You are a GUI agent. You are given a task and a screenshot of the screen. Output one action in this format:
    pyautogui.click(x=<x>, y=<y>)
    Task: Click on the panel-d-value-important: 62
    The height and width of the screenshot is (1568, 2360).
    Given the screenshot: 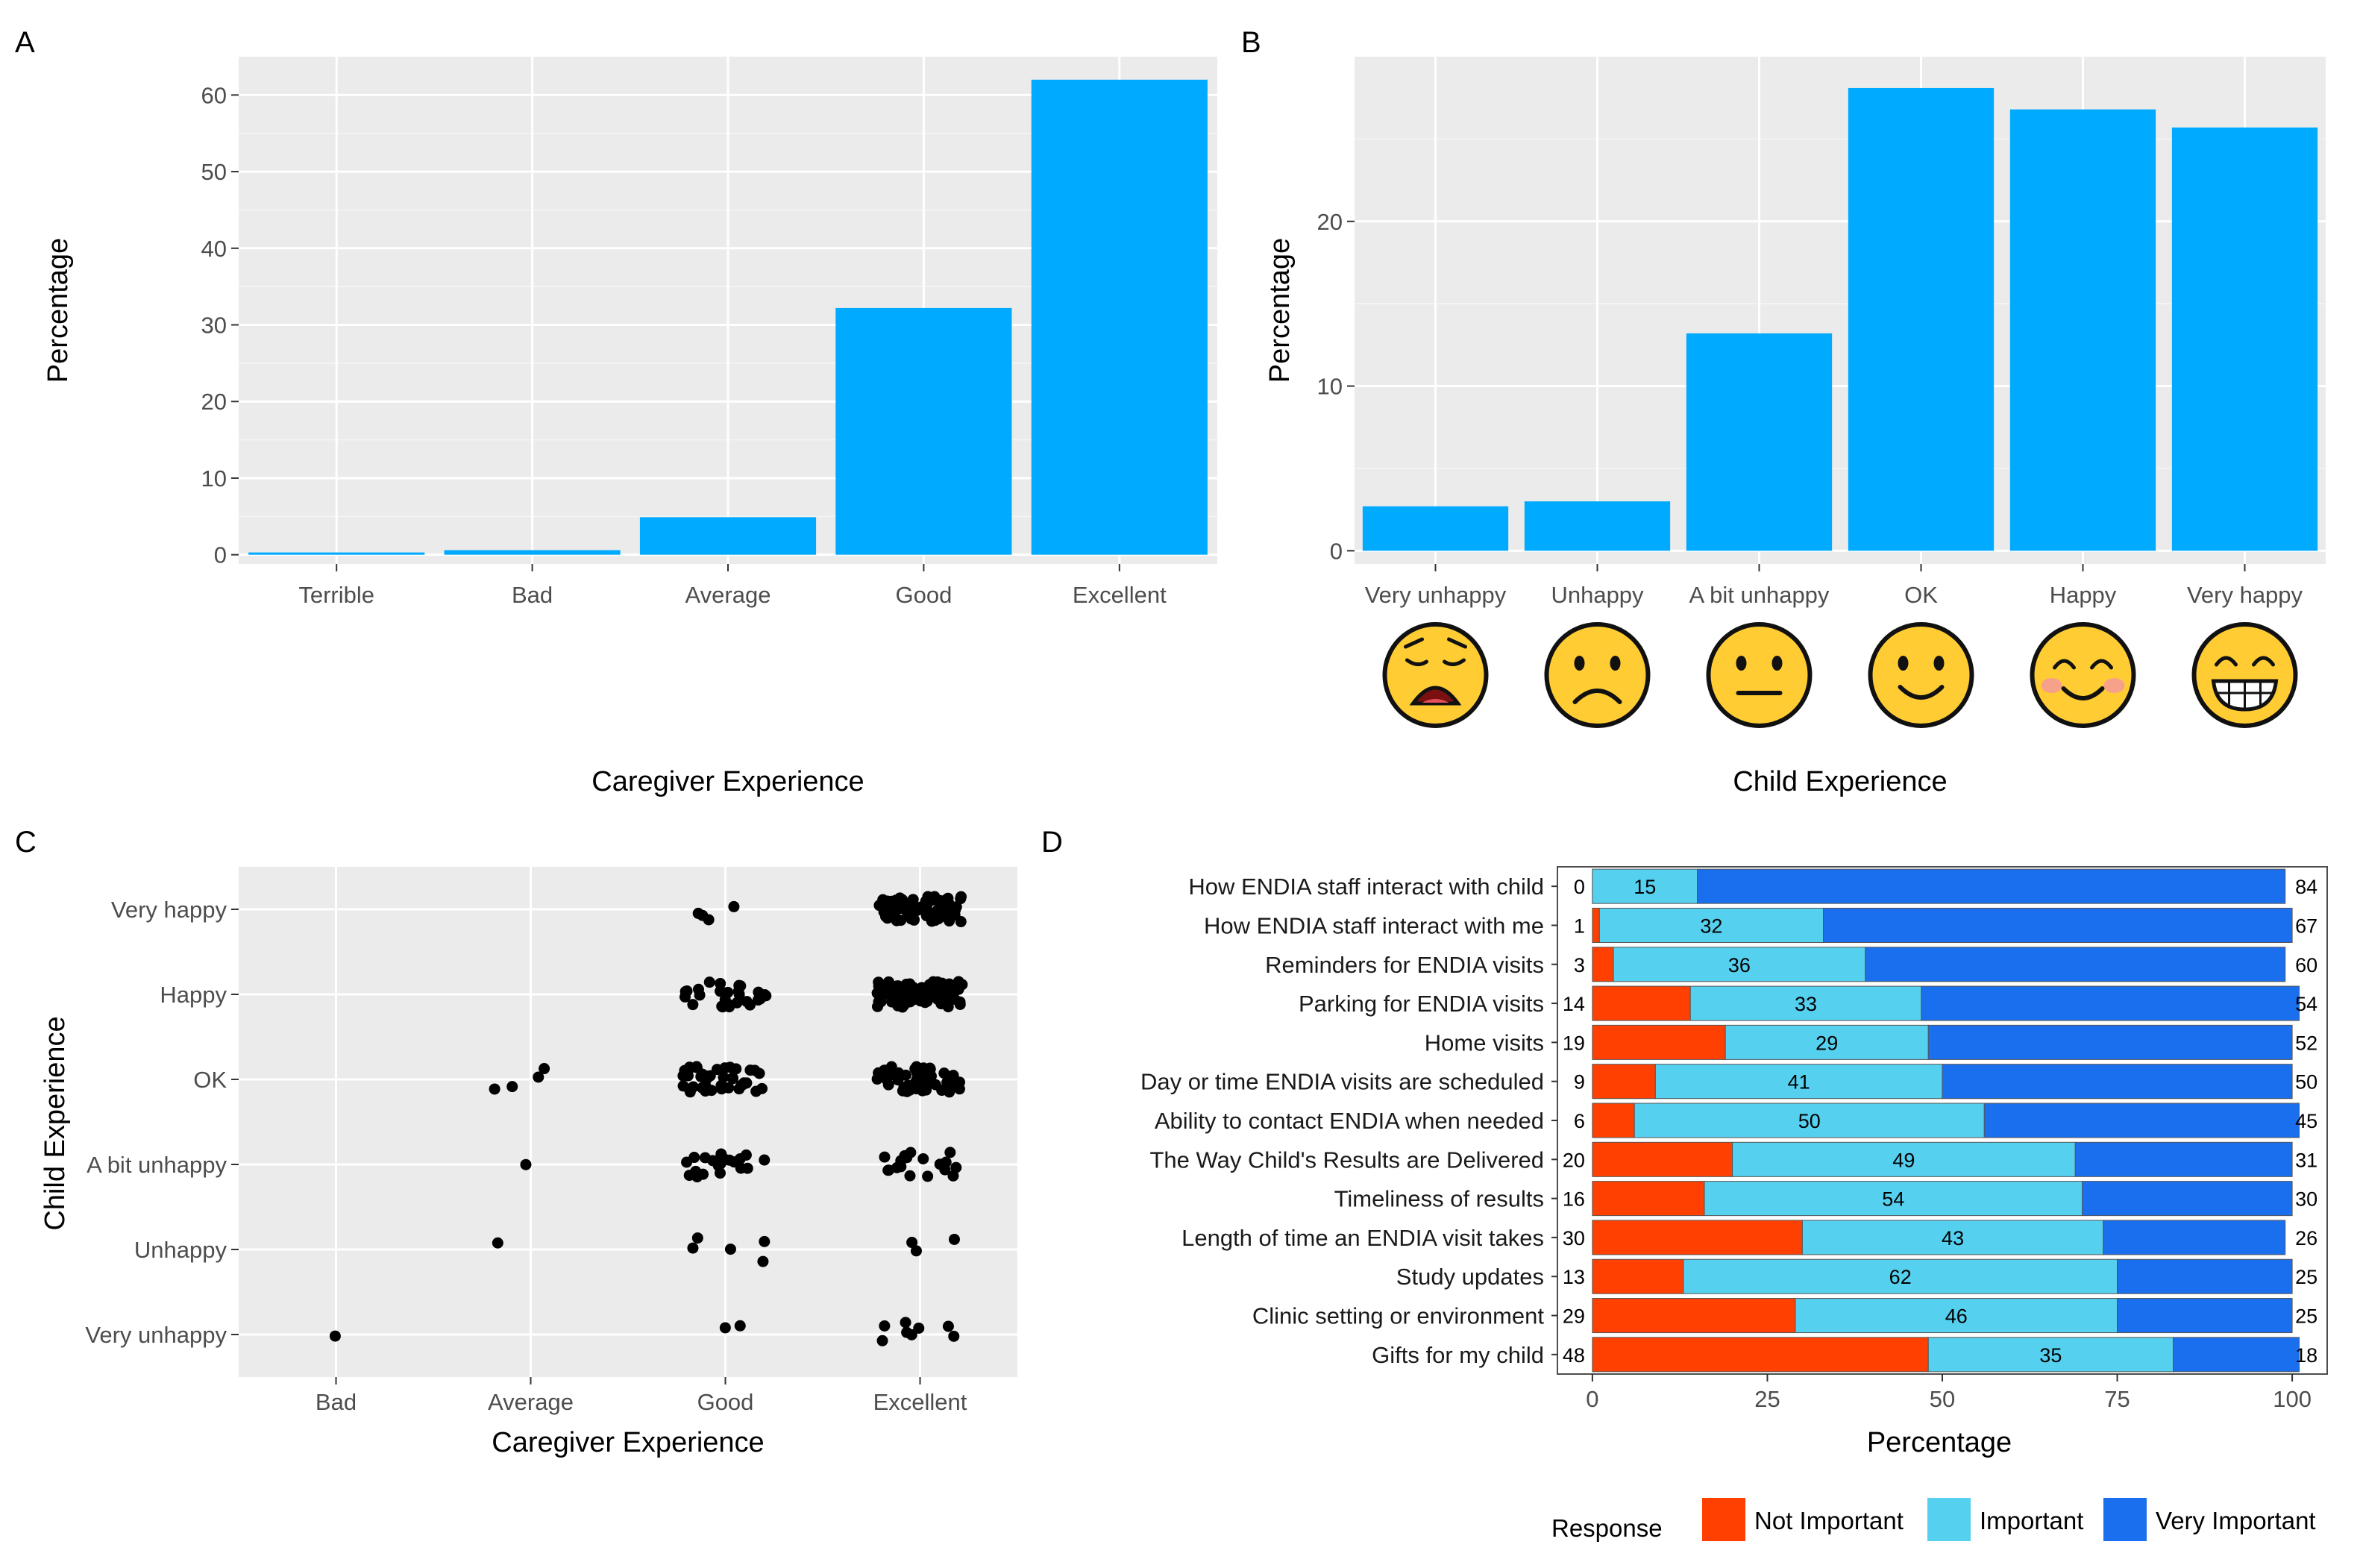 What is the action you would take?
    pyautogui.click(x=1901, y=1277)
    